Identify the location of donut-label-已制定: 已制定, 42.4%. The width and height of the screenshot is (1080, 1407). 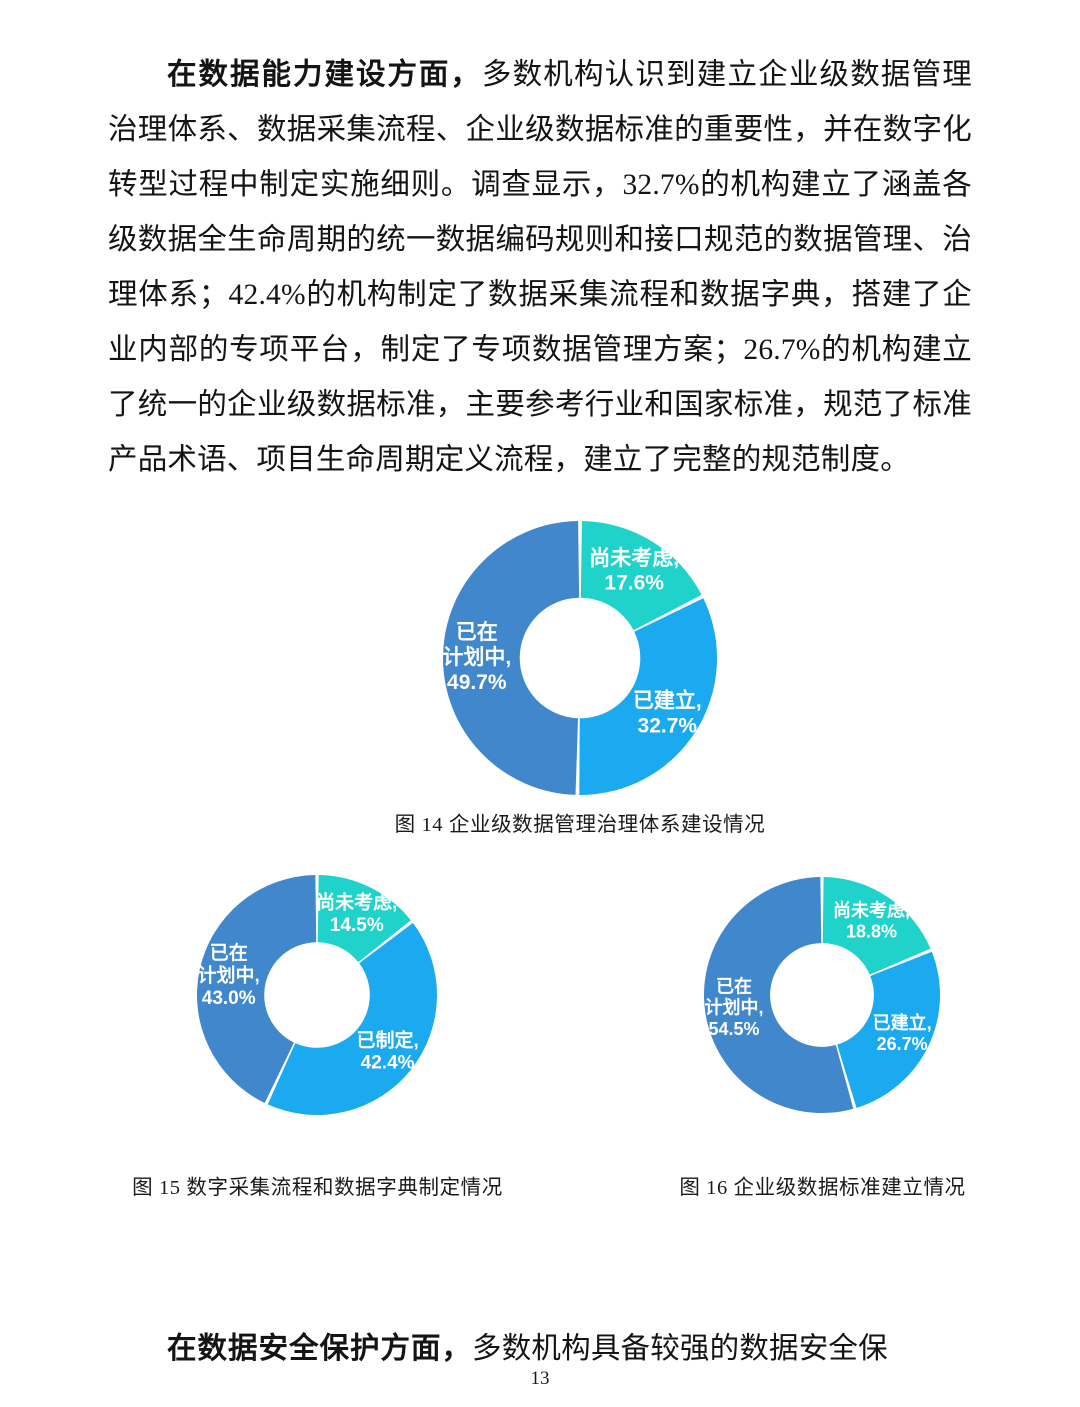
(387, 1050).